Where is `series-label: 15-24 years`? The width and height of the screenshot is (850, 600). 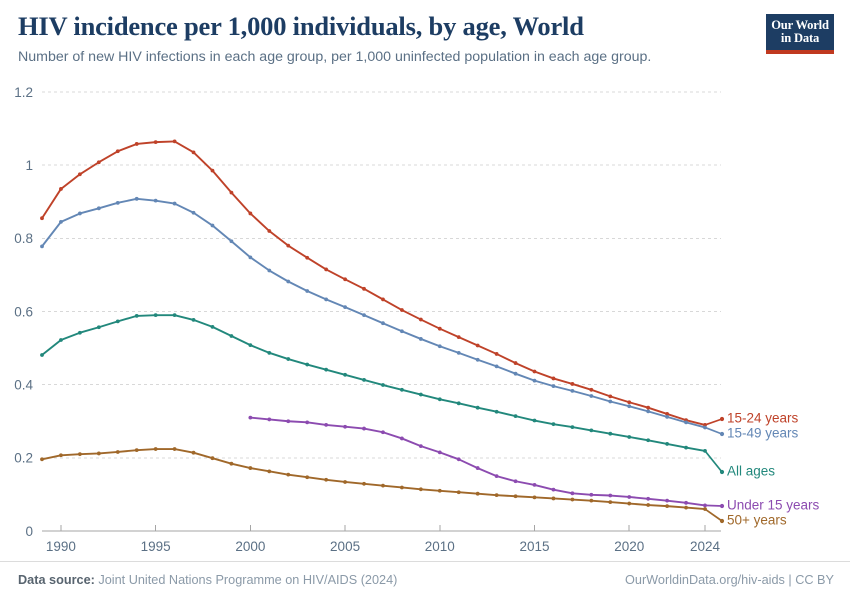 series-label: 15-24 years is located at coordinates (763, 418).